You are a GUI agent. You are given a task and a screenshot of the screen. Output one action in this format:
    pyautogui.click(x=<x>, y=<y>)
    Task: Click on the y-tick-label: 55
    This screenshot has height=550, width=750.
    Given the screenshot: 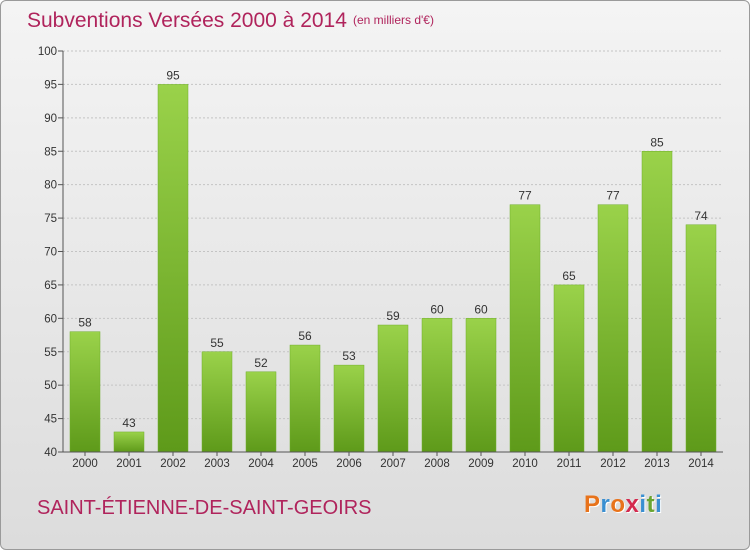 What is the action you would take?
    pyautogui.click(x=50, y=353)
    